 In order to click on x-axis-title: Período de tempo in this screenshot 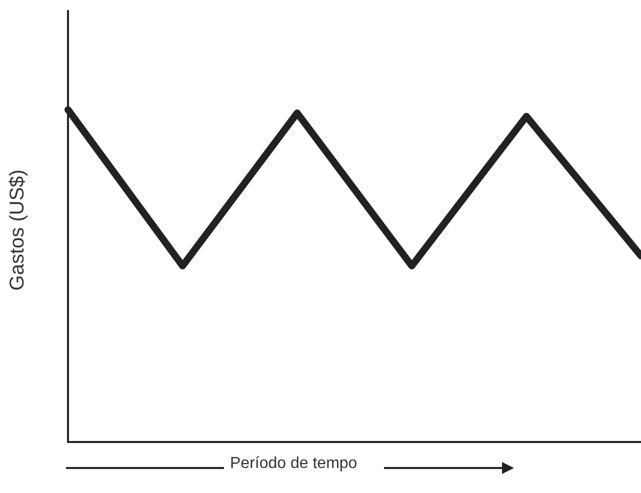, I will do `click(294, 464)`.